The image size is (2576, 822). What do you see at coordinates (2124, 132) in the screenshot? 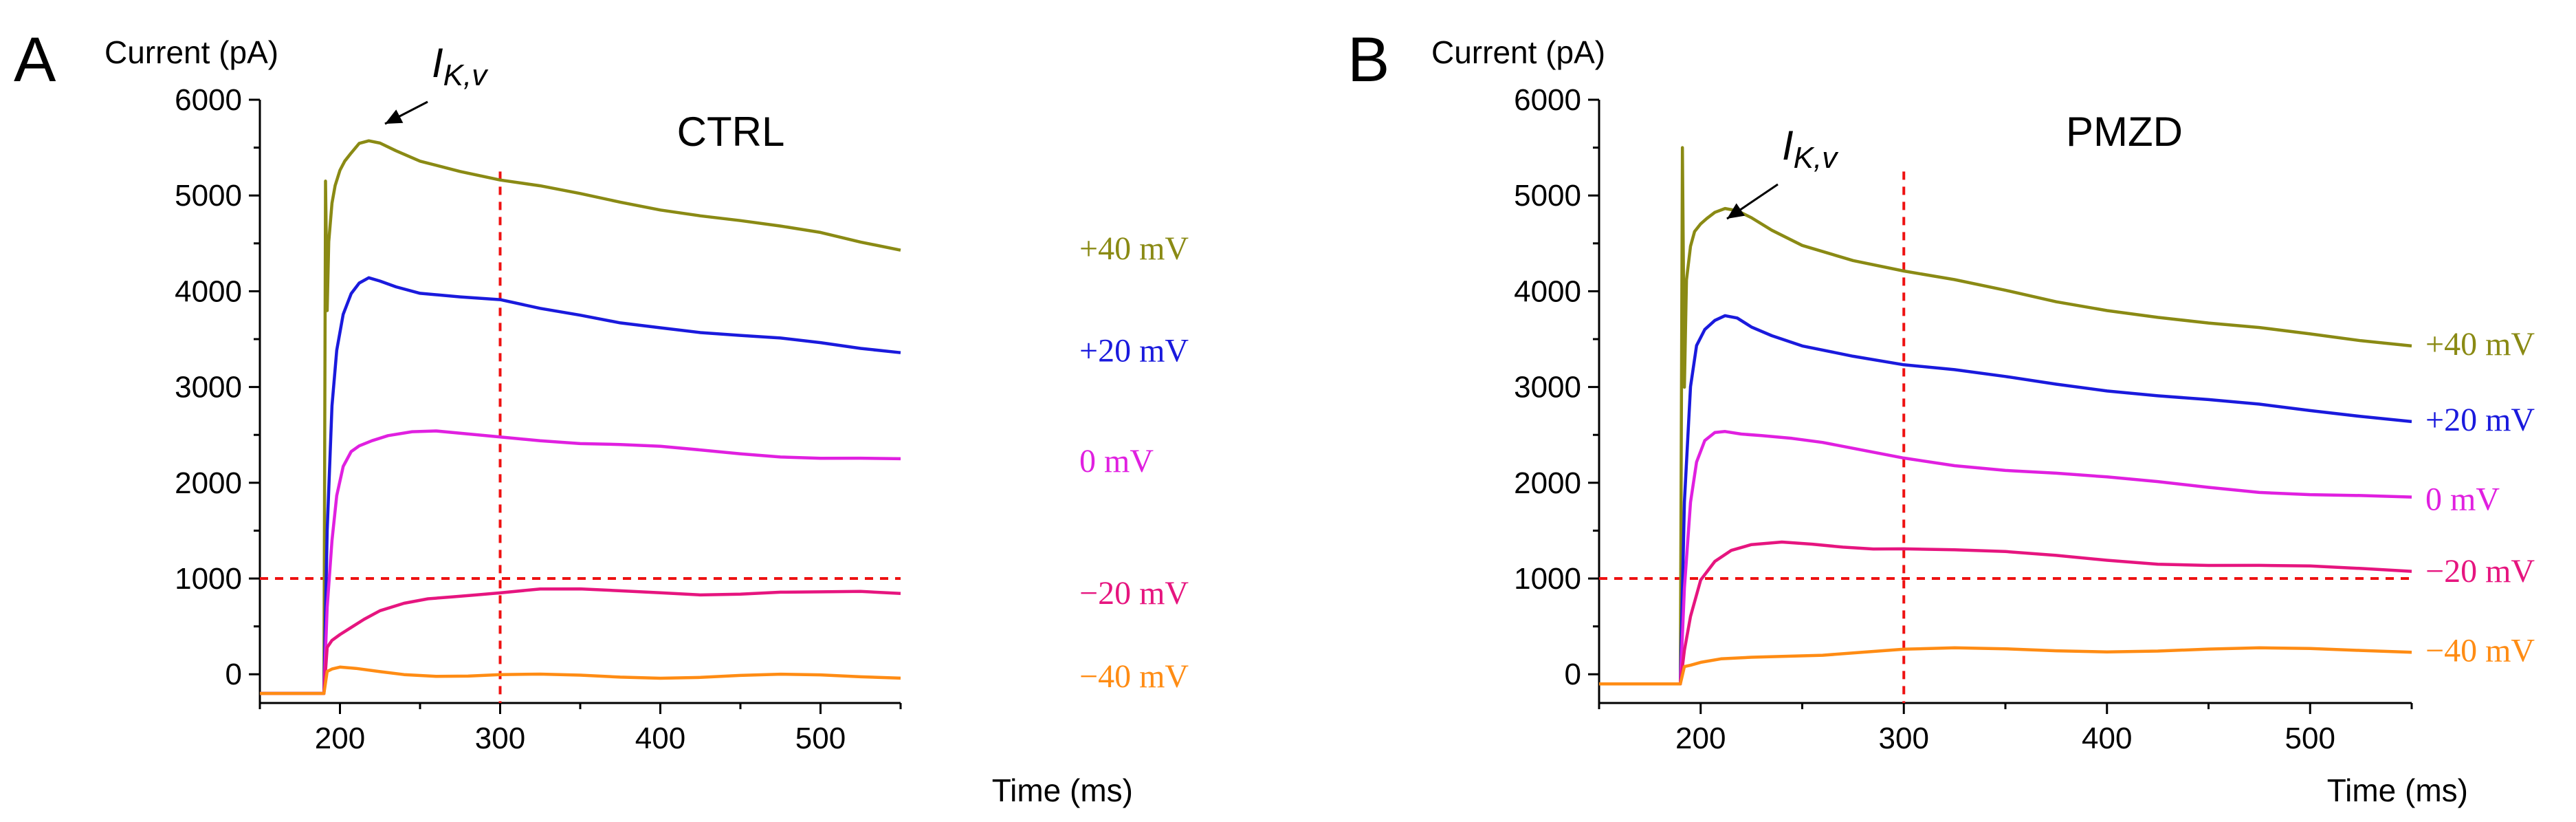
I see `panel-title: PMZD` at bounding box center [2124, 132].